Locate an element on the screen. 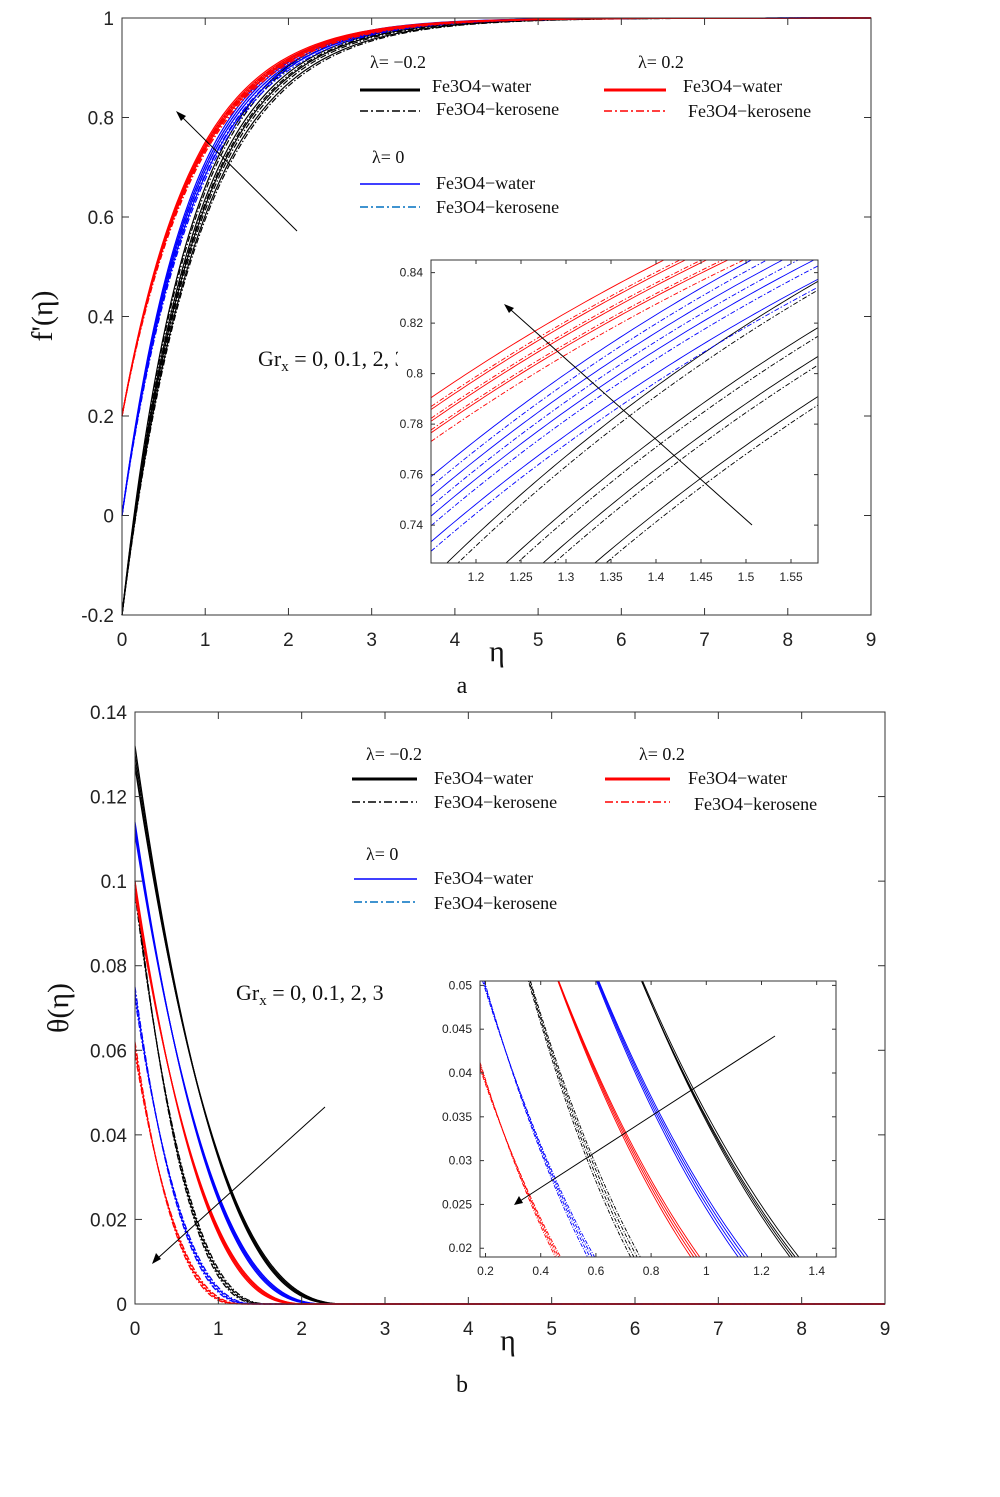  legend-b-label-neg-water: Fe3O4−water is located at coordinates (483, 778).